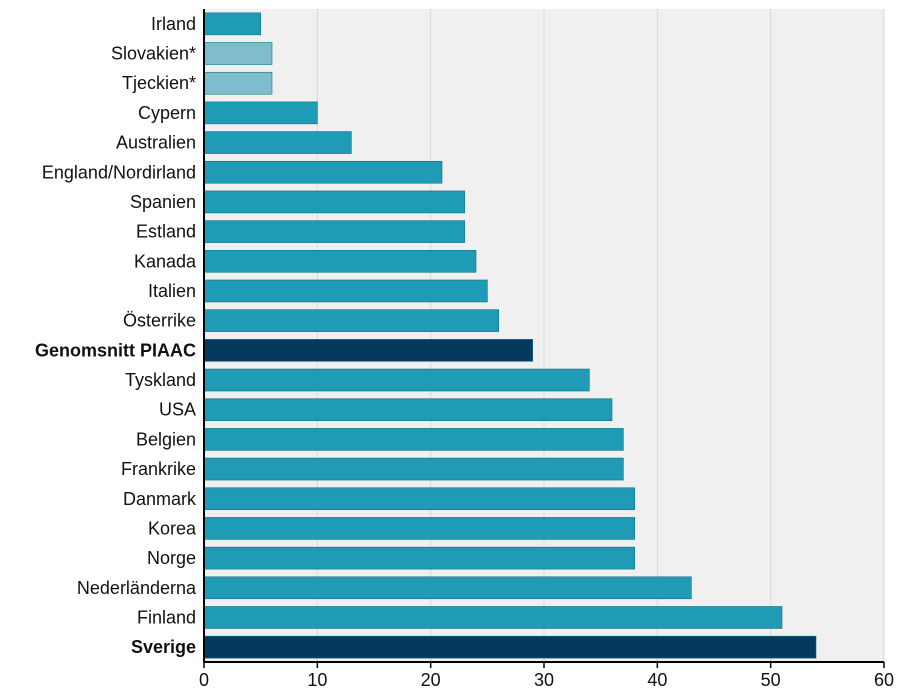 This screenshot has width=900, height=700. Describe the element at coordinates (368, 350) in the screenshot. I see `bar-genomsnitt-piaac` at that location.